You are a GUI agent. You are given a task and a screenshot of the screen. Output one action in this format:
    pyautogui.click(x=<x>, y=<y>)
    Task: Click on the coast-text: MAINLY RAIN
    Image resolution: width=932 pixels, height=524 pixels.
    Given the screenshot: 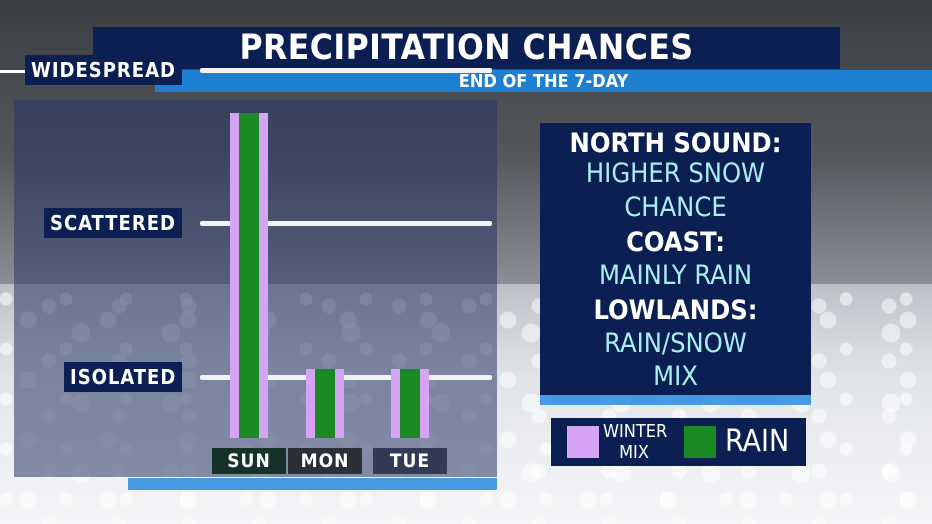 What is the action you would take?
    pyautogui.click(x=675, y=275)
    